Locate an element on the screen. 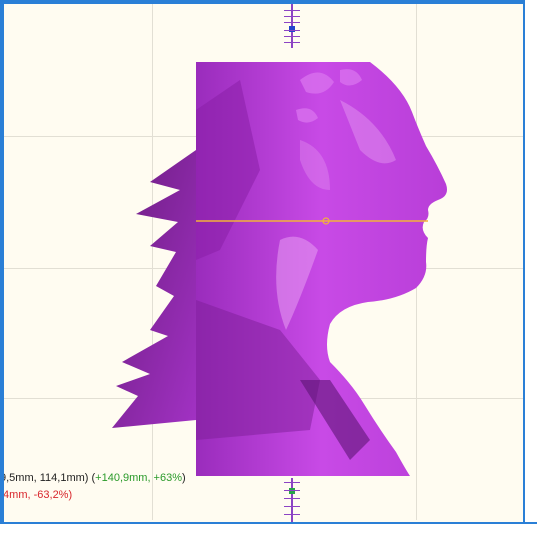 The image size is (537, 536). dimension-values: 9,5mm, 114,1mm) is located at coordinates (44, 478).